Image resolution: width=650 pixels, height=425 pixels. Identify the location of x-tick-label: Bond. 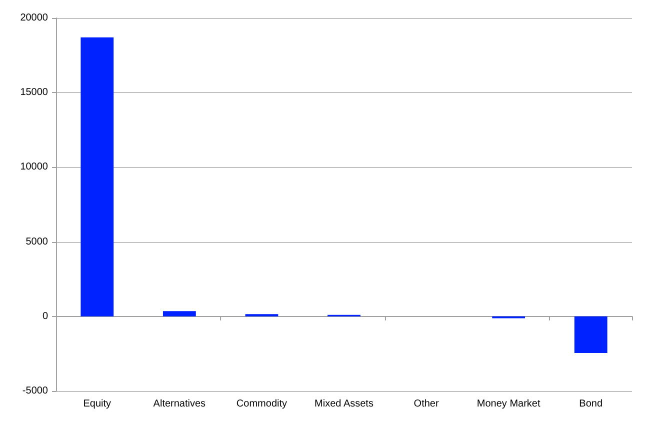
(591, 404).